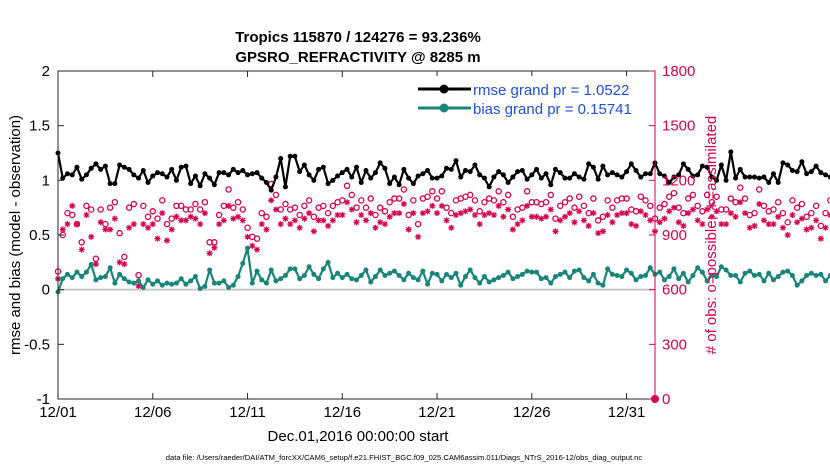  What do you see at coordinates (153, 412) in the screenshot?
I see `x-tick-label: 12/06` at bounding box center [153, 412].